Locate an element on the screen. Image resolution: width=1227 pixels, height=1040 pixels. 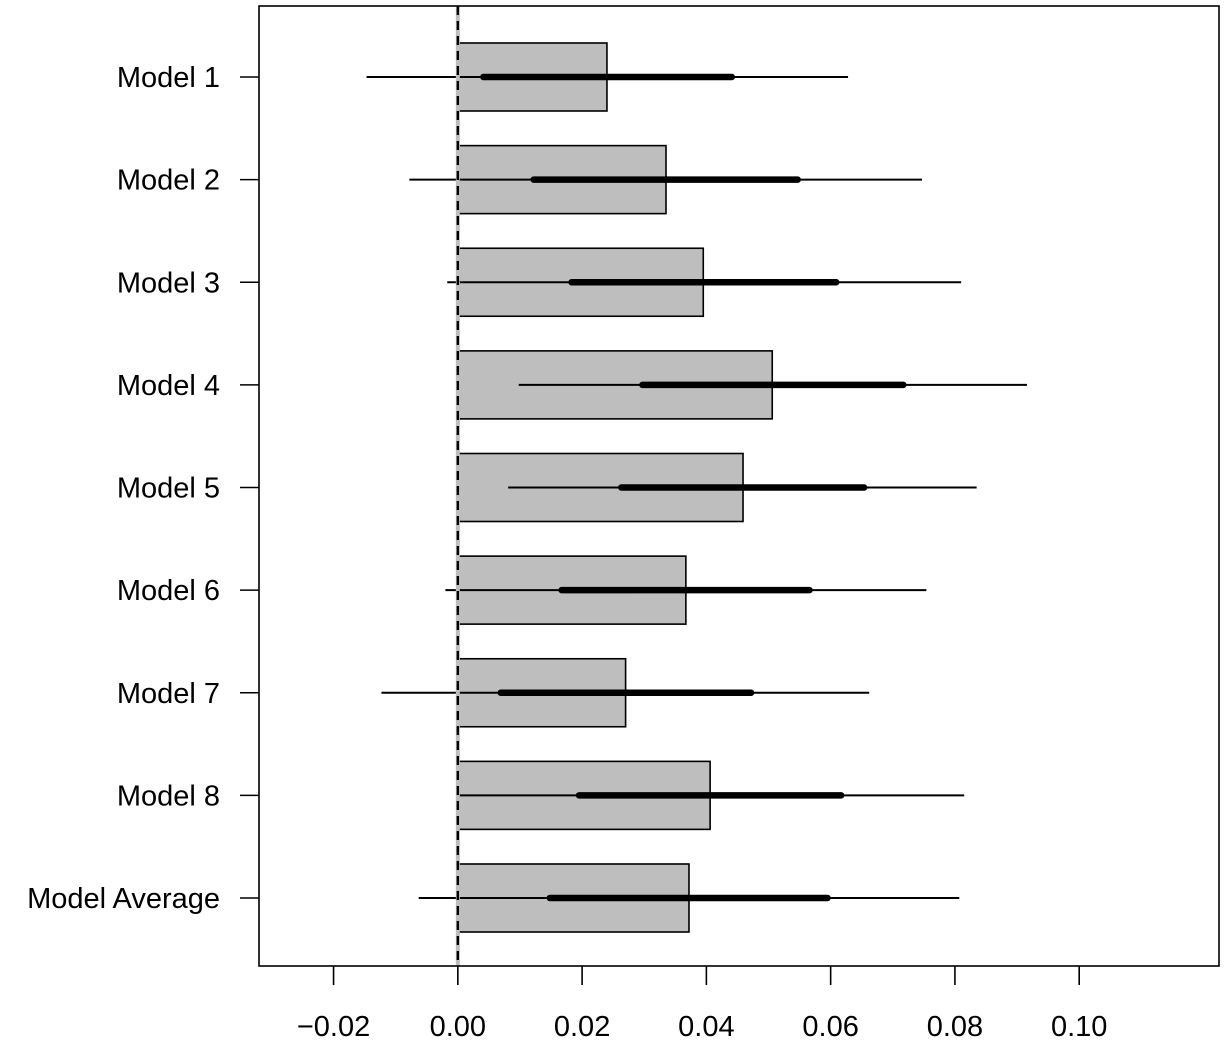
x-tick-label: 0.04 is located at coordinates (706, 1025).